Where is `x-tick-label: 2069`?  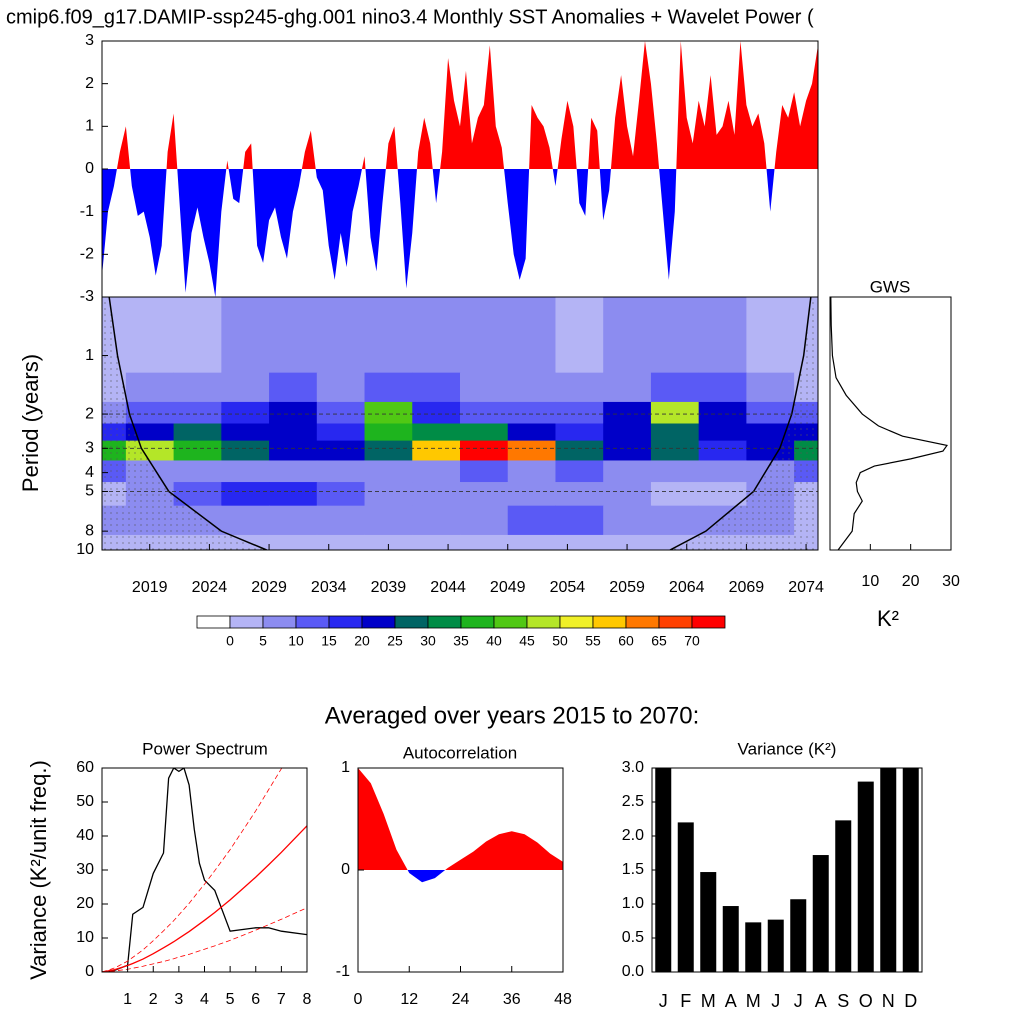
x-tick-label: 2069 is located at coordinates (747, 587).